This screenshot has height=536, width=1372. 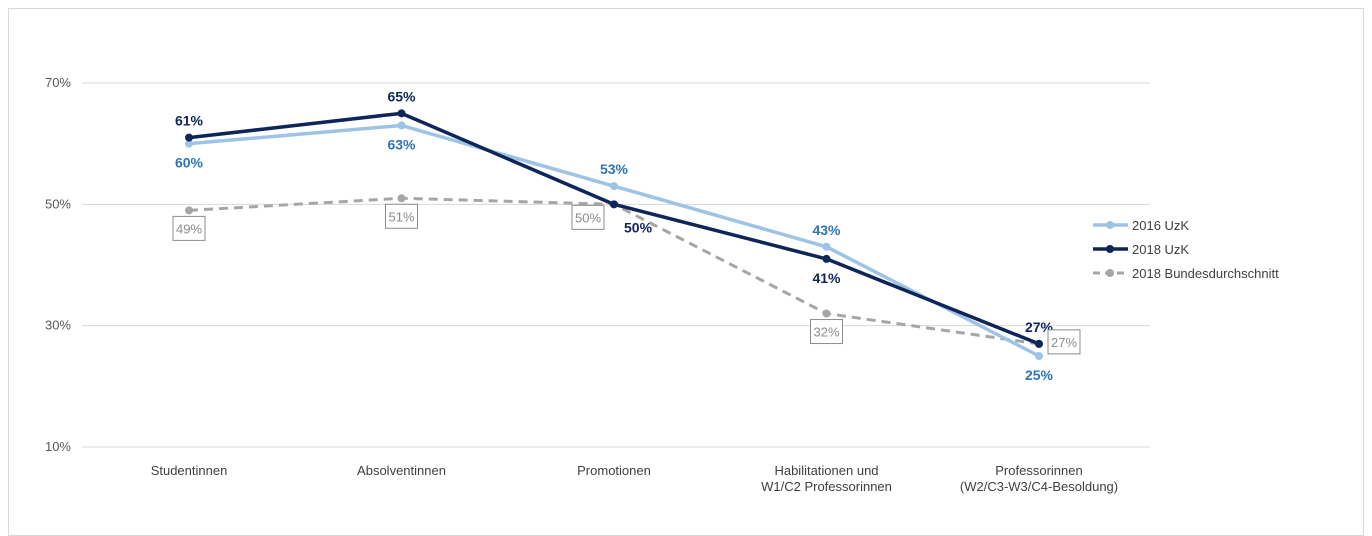 What do you see at coordinates (826, 278) in the screenshot?
I see `data-label: 41%` at bounding box center [826, 278].